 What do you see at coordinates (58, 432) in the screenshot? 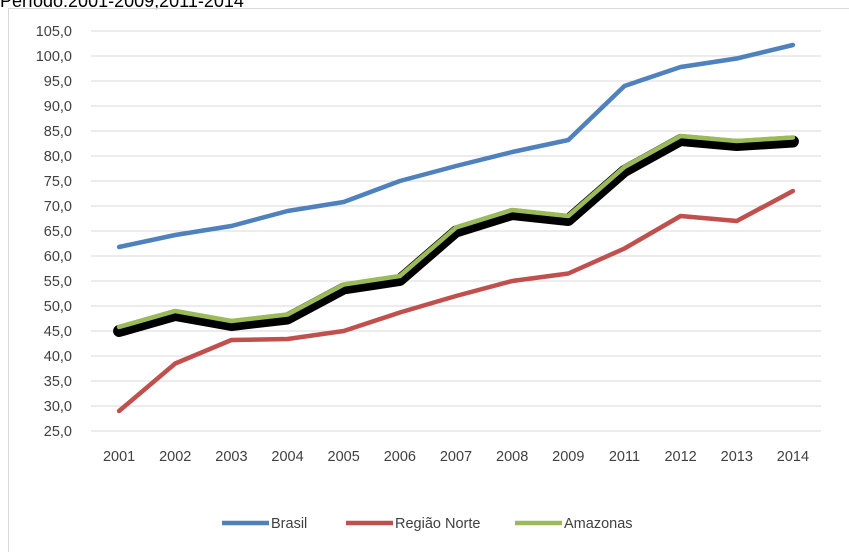
I see `y-tick-label: 25,0` at bounding box center [58, 432].